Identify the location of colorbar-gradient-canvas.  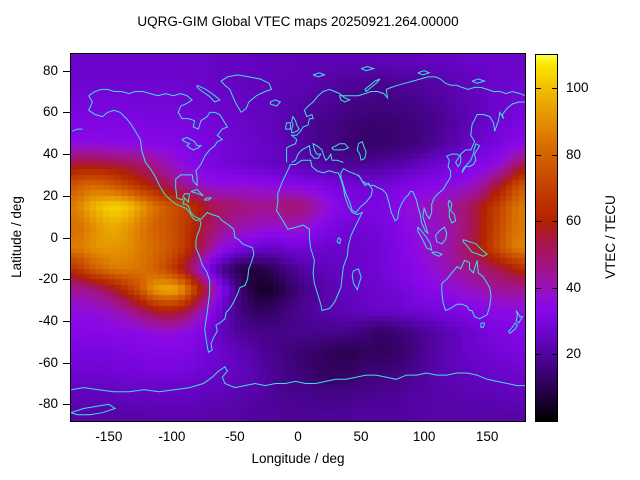
(546, 238).